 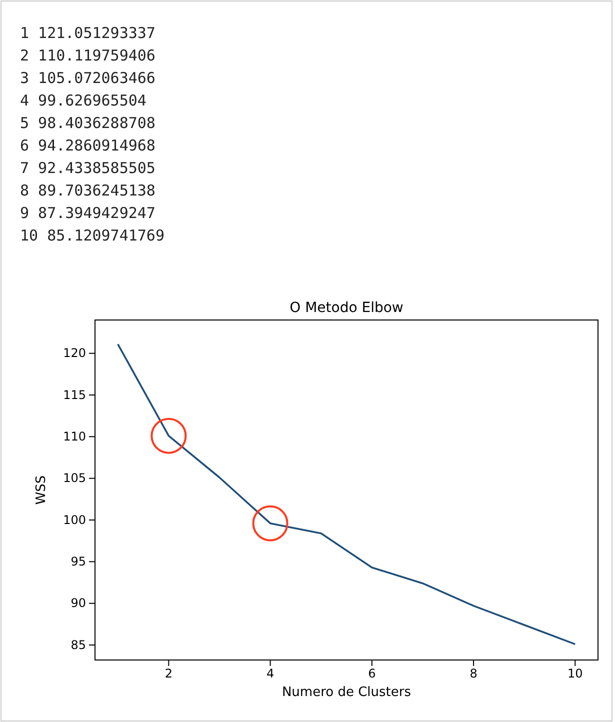 I want to click on text: 9 87.3949429247, so click(x=88, y=213).